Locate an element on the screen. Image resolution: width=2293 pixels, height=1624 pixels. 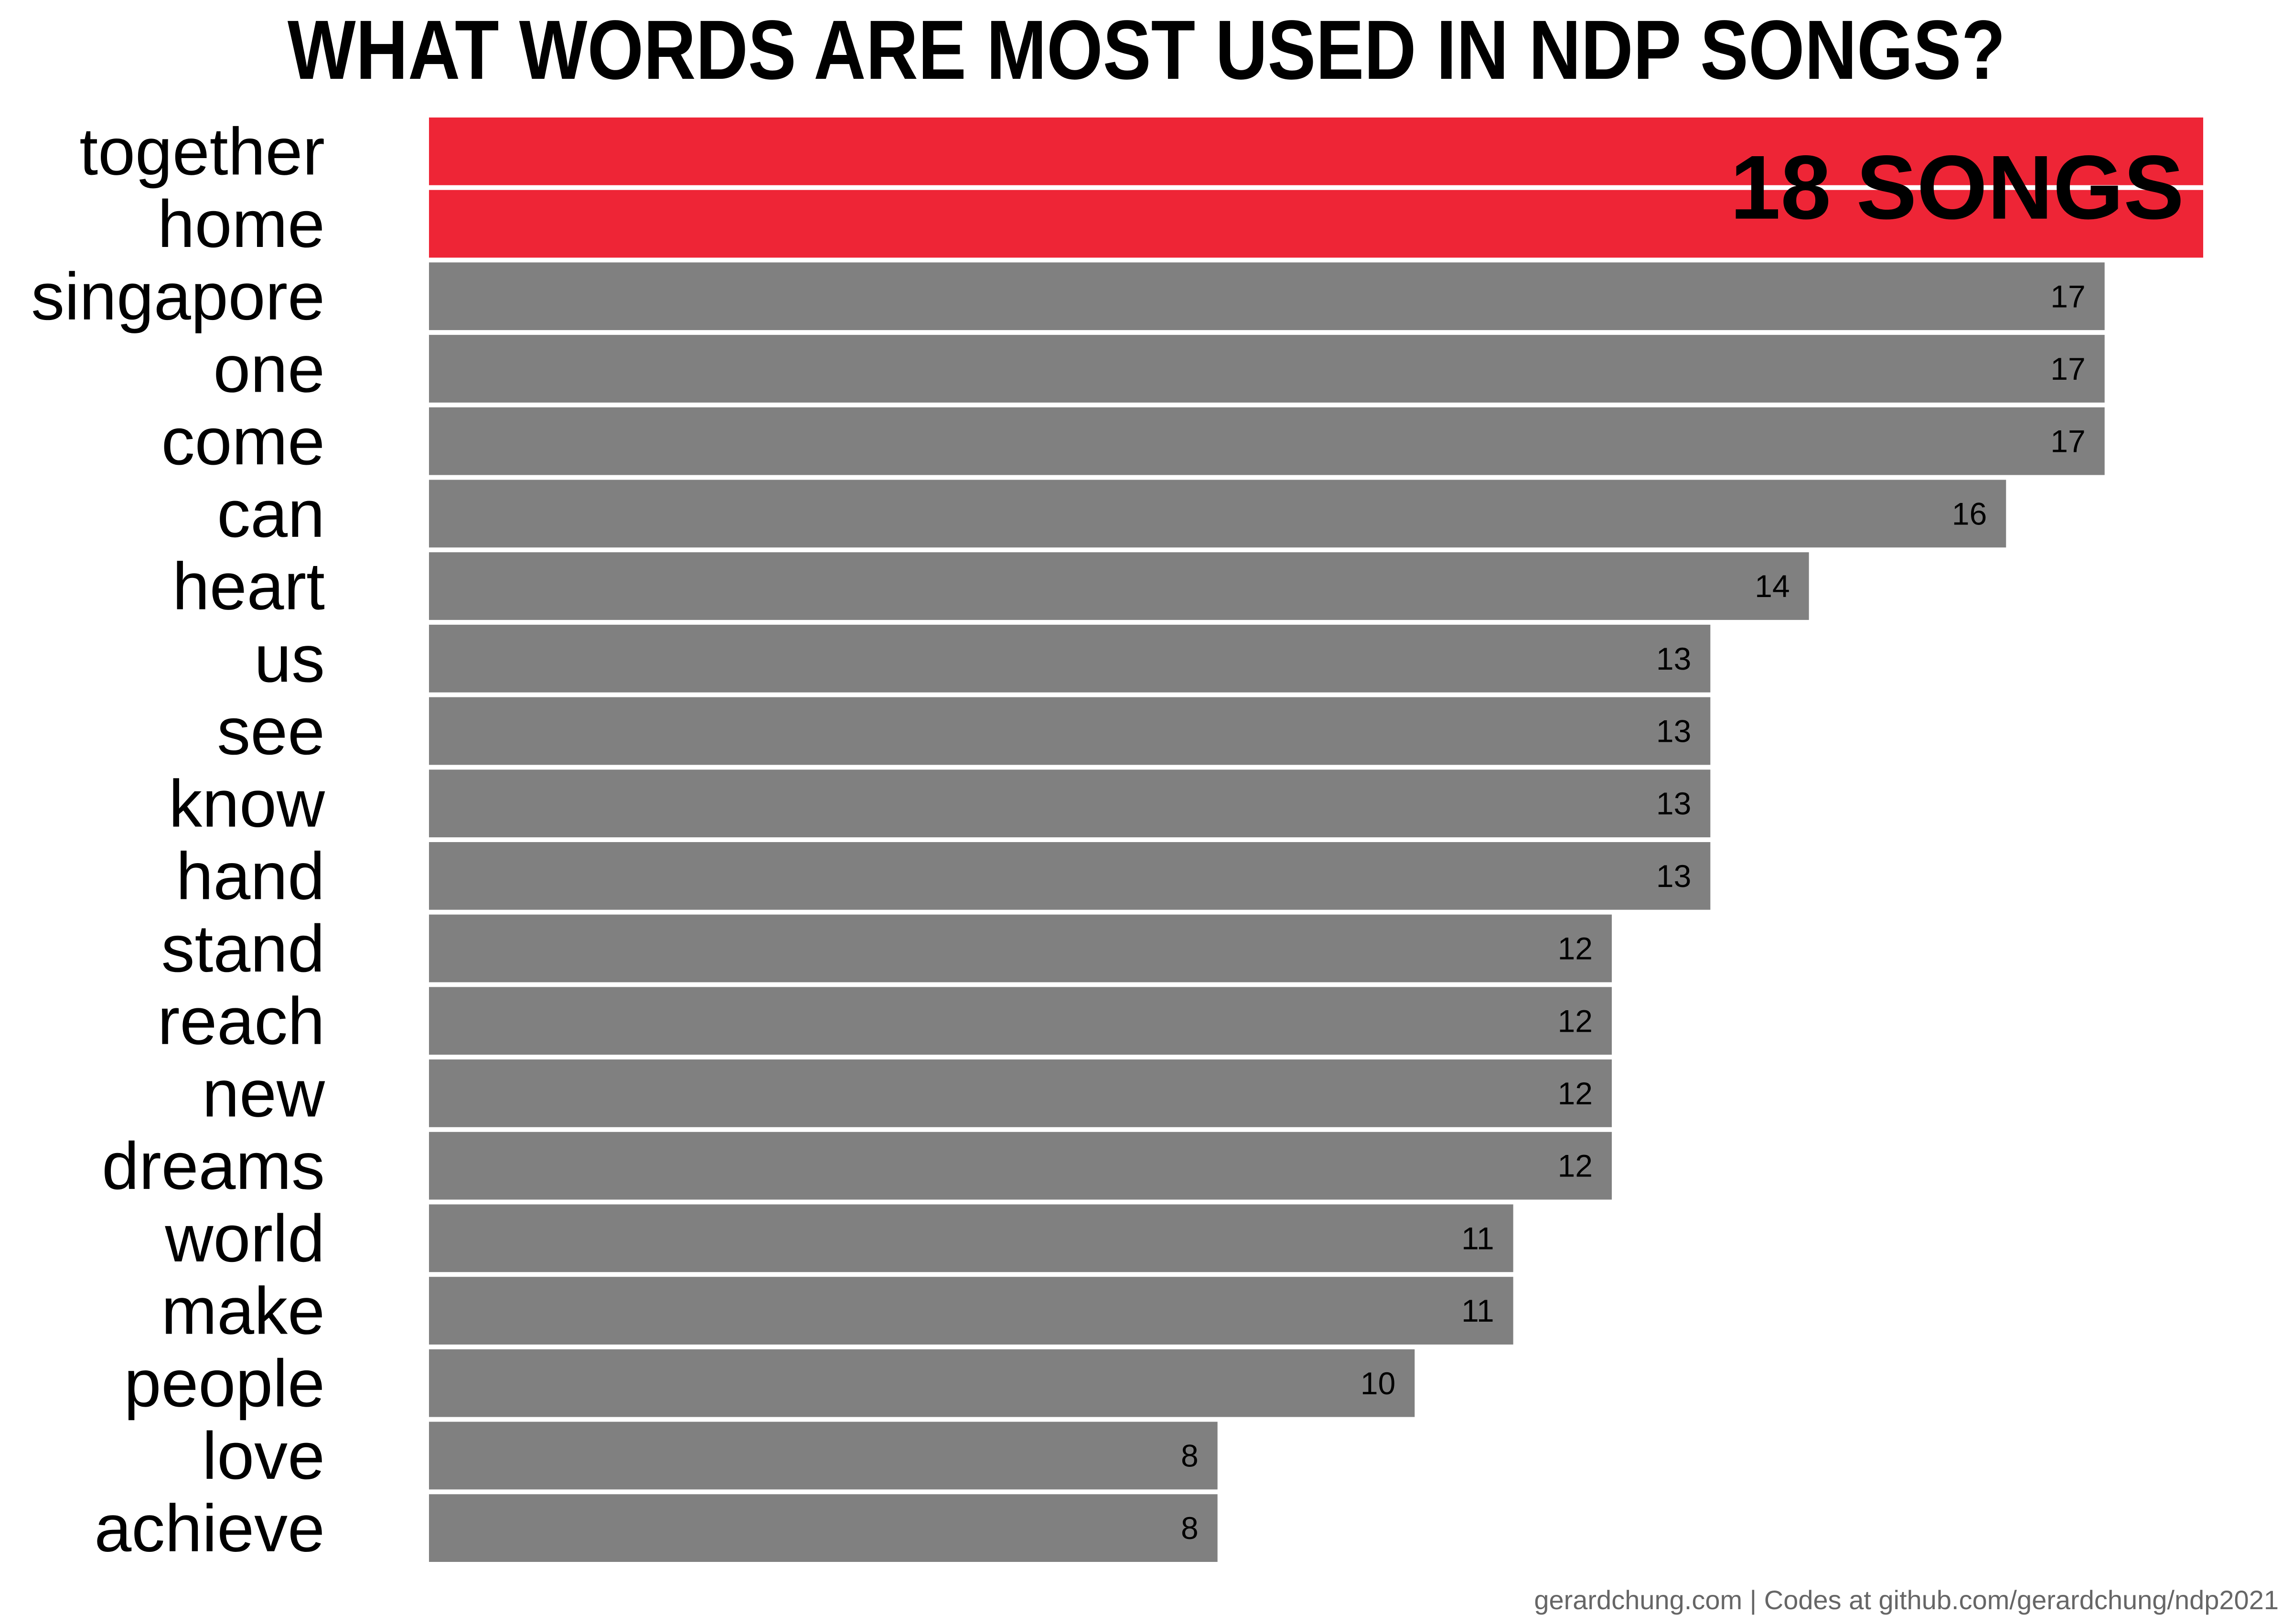
bar-achieve is located at coordinates (823, 1528).